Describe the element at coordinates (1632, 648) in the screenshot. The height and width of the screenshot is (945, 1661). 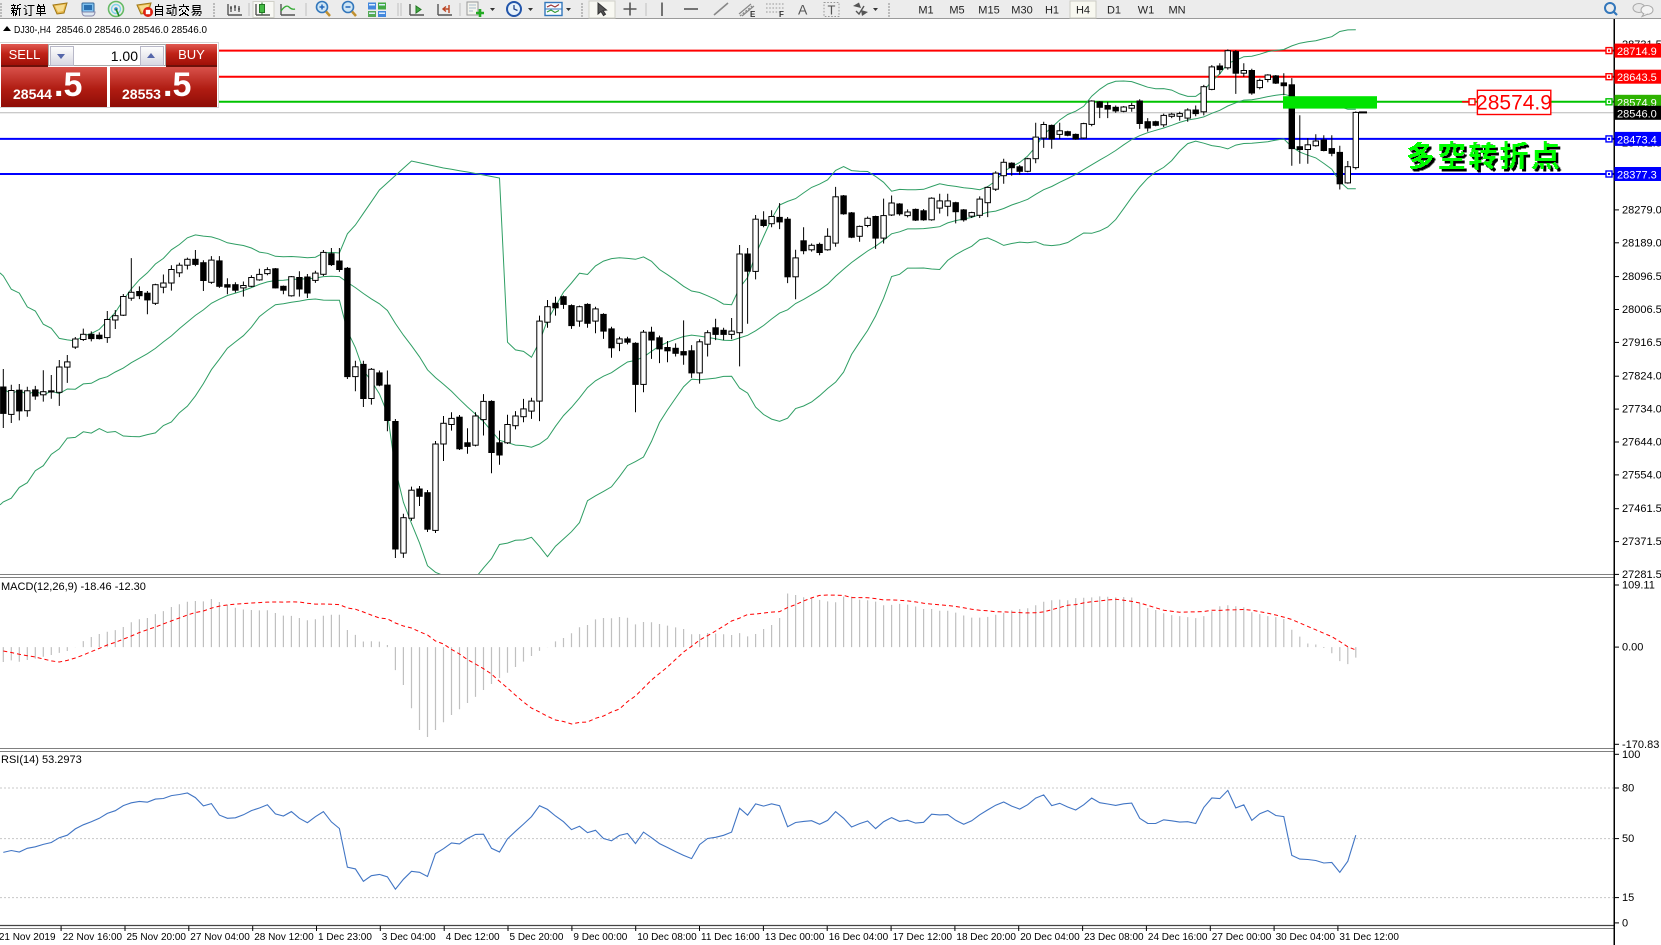
I see `svg-text: 0.00` at that location.